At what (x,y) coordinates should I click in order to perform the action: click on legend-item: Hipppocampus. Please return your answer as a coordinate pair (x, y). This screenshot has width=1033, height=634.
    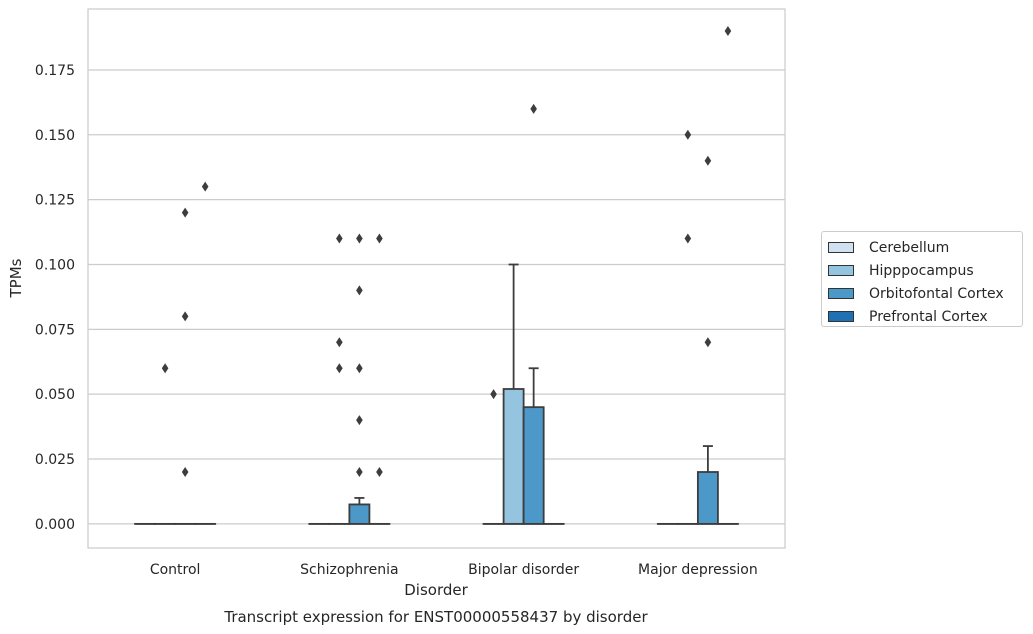
    Looking at the image, I should click on (925, 270).